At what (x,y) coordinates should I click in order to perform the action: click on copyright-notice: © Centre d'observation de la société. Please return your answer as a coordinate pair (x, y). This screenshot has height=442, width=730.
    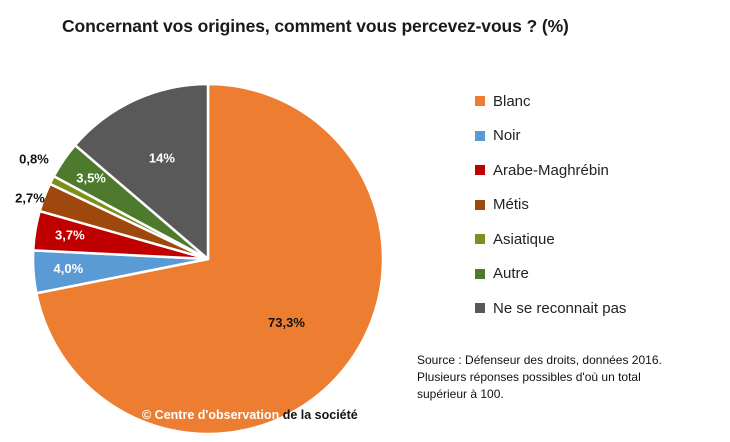
    Looking at the image, I should click on (250, 415).